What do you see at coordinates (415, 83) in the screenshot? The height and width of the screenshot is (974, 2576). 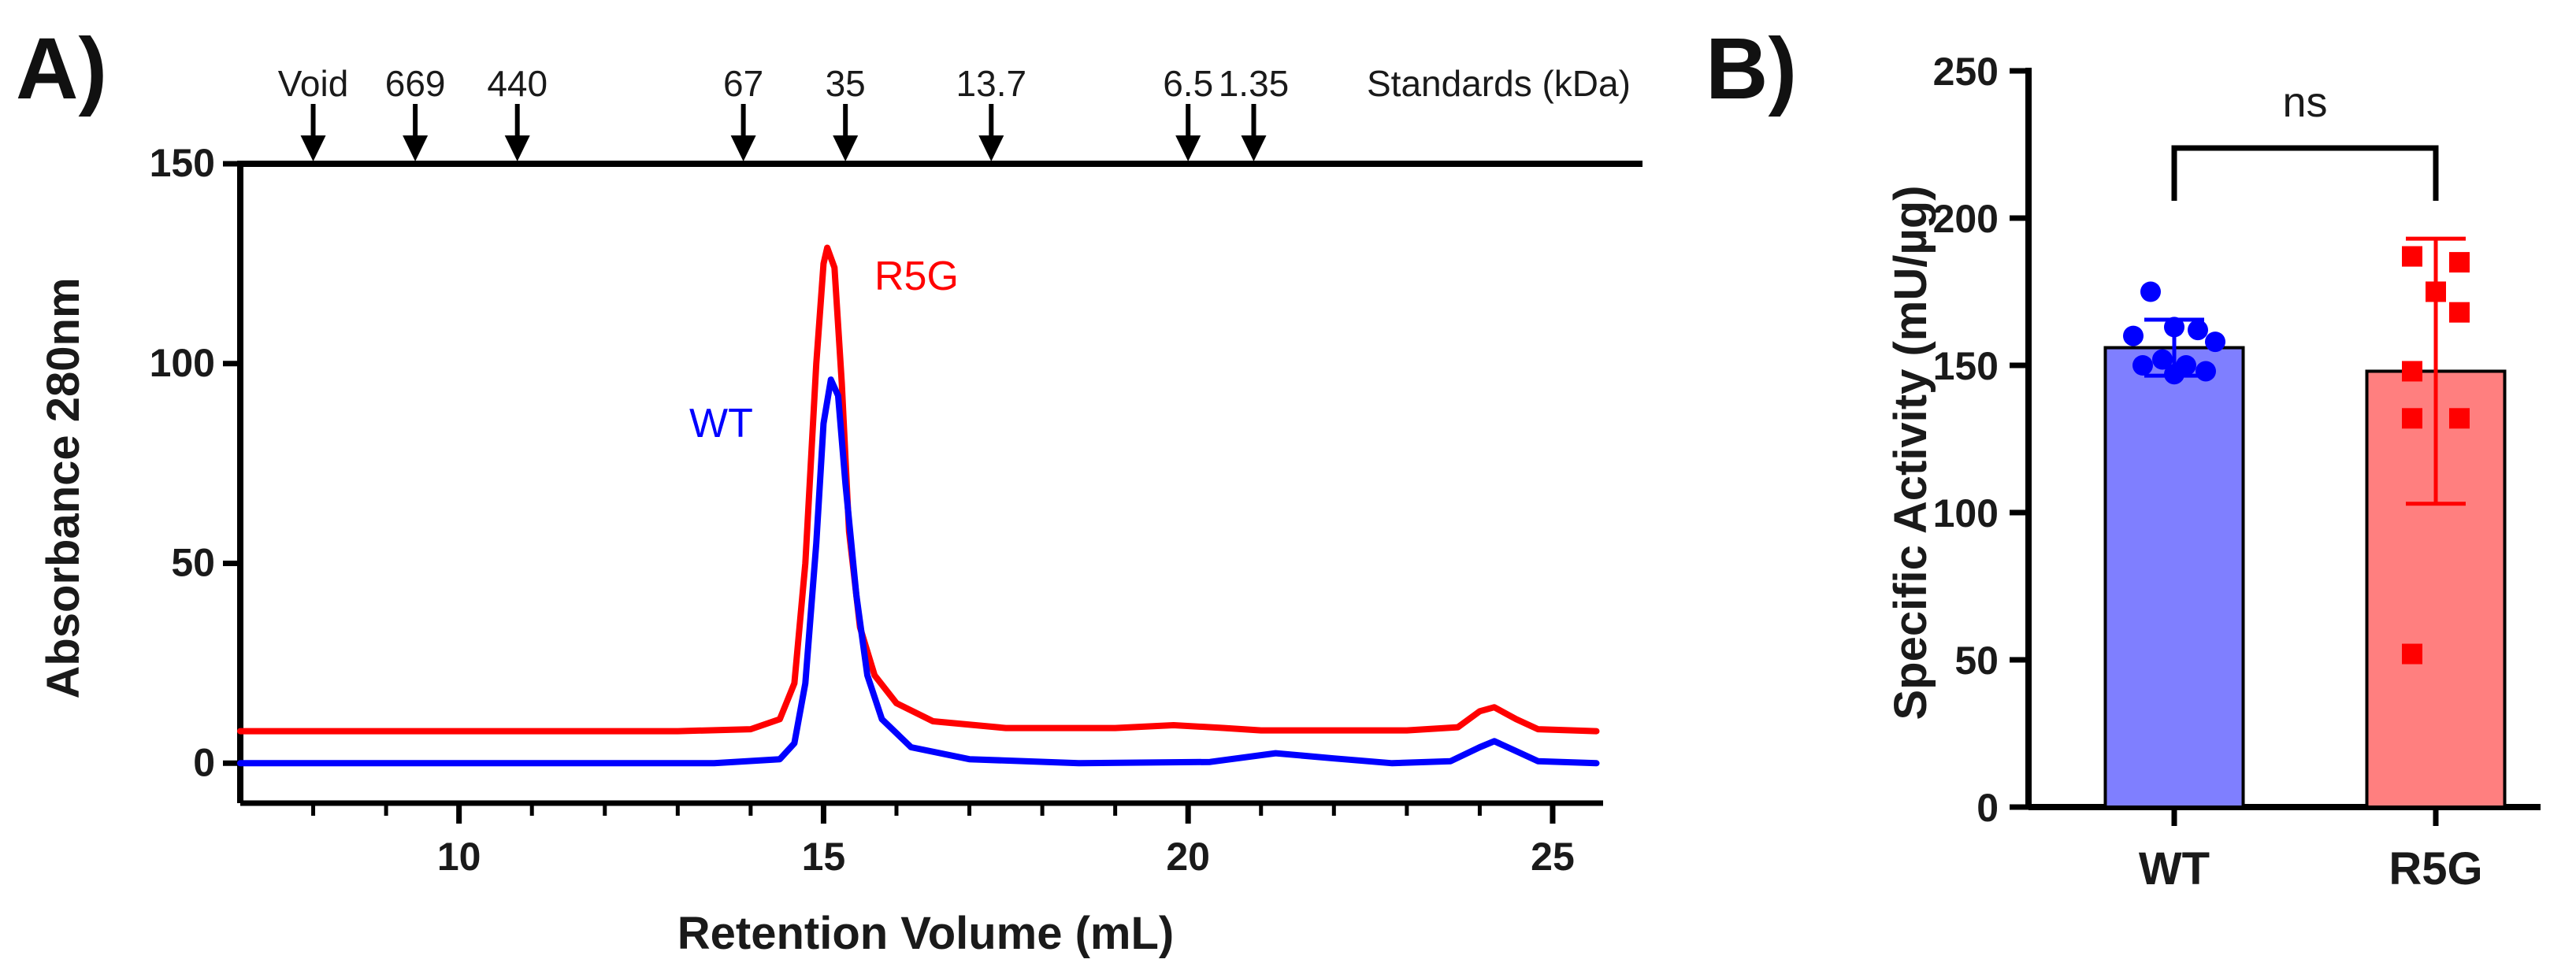 I see `standard-label: 669` at bounding box center [415, 83].